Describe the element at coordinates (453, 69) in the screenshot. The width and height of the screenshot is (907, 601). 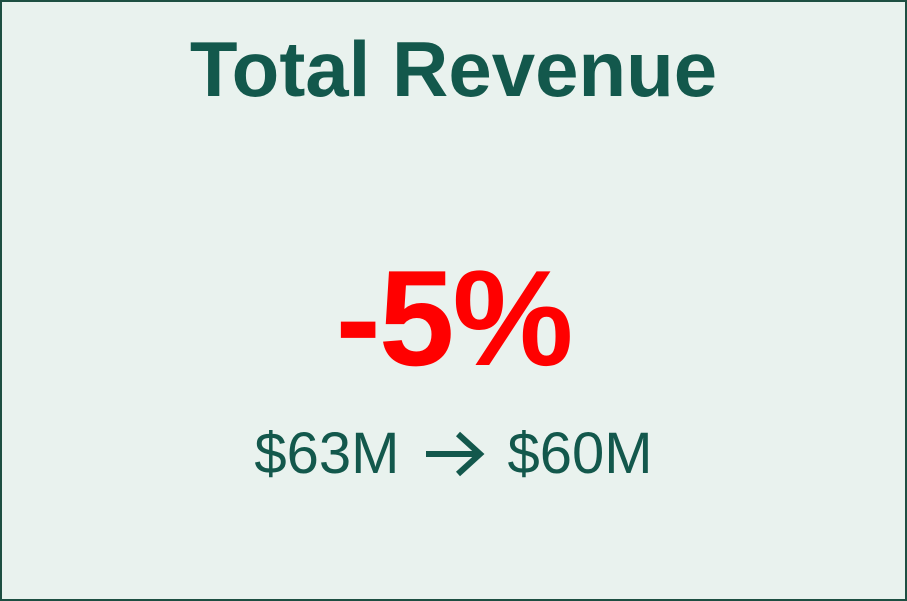
I see `card-title: Total Revenue` at that location.